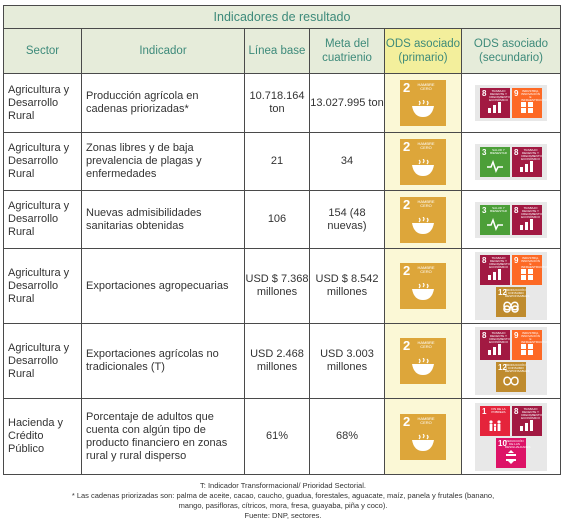 This screenshot has height=529, width=566. Describe the element at coordinates (347, 103) in the screenshot. I see `target-cell: 13.027.995 ton` at that location.